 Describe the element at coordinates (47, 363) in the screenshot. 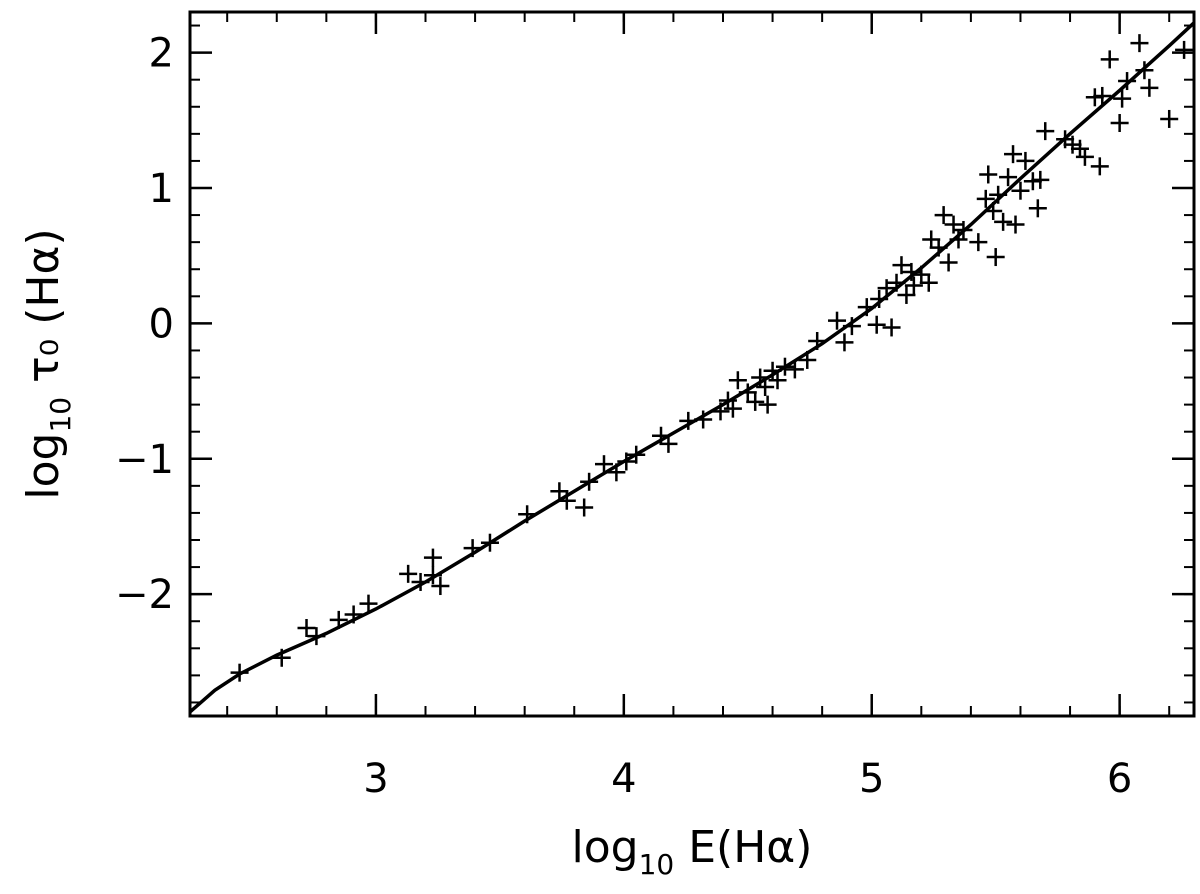

I see `y-axis-label: log10 τ₀ (Hα)` at that location.